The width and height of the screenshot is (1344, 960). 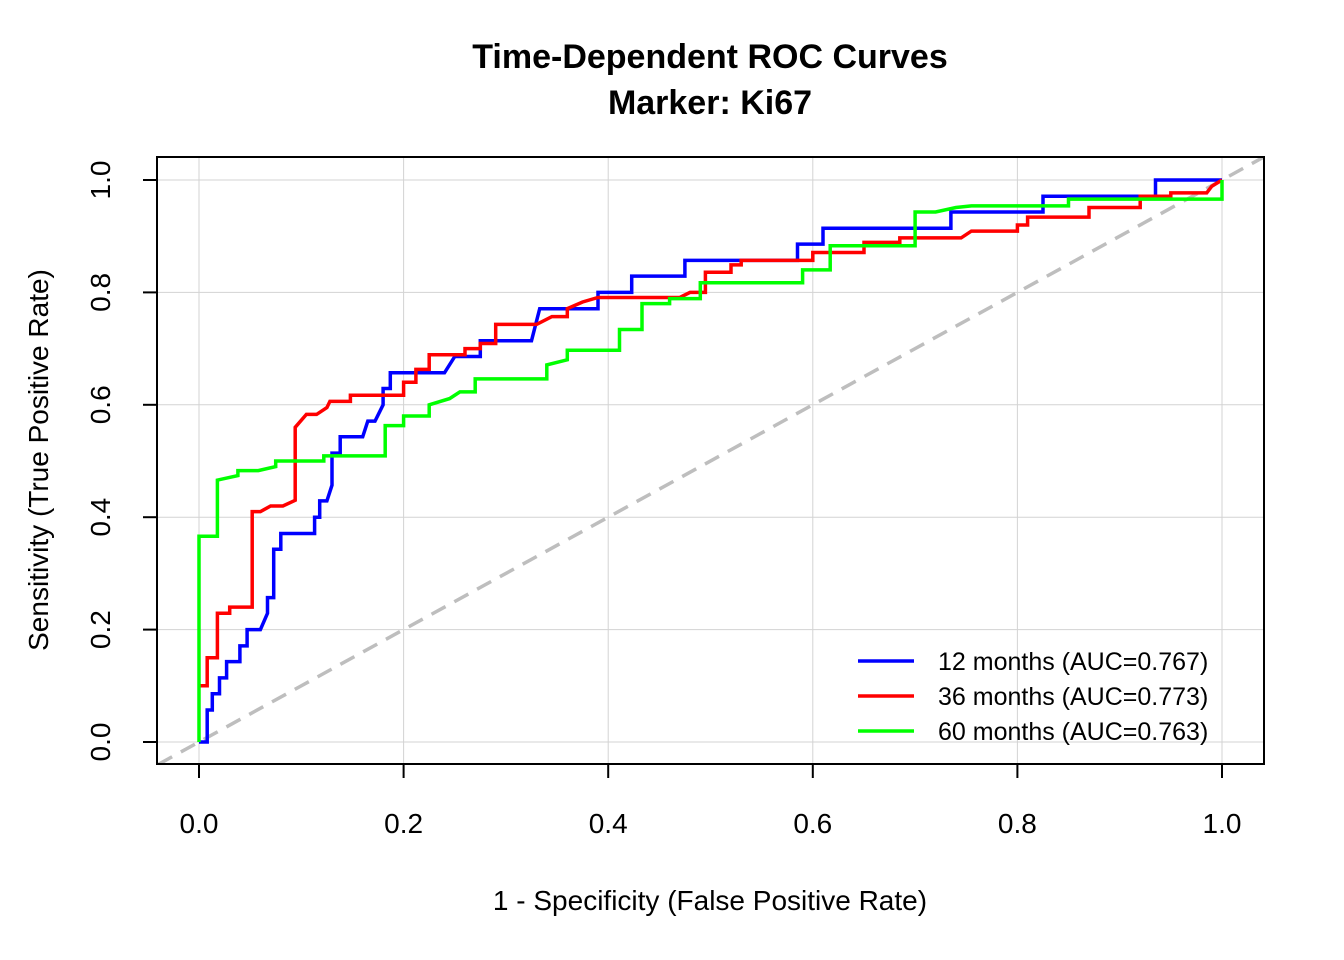 I want to click on y-tick-label: 1.0, so click(x=100, y=180).